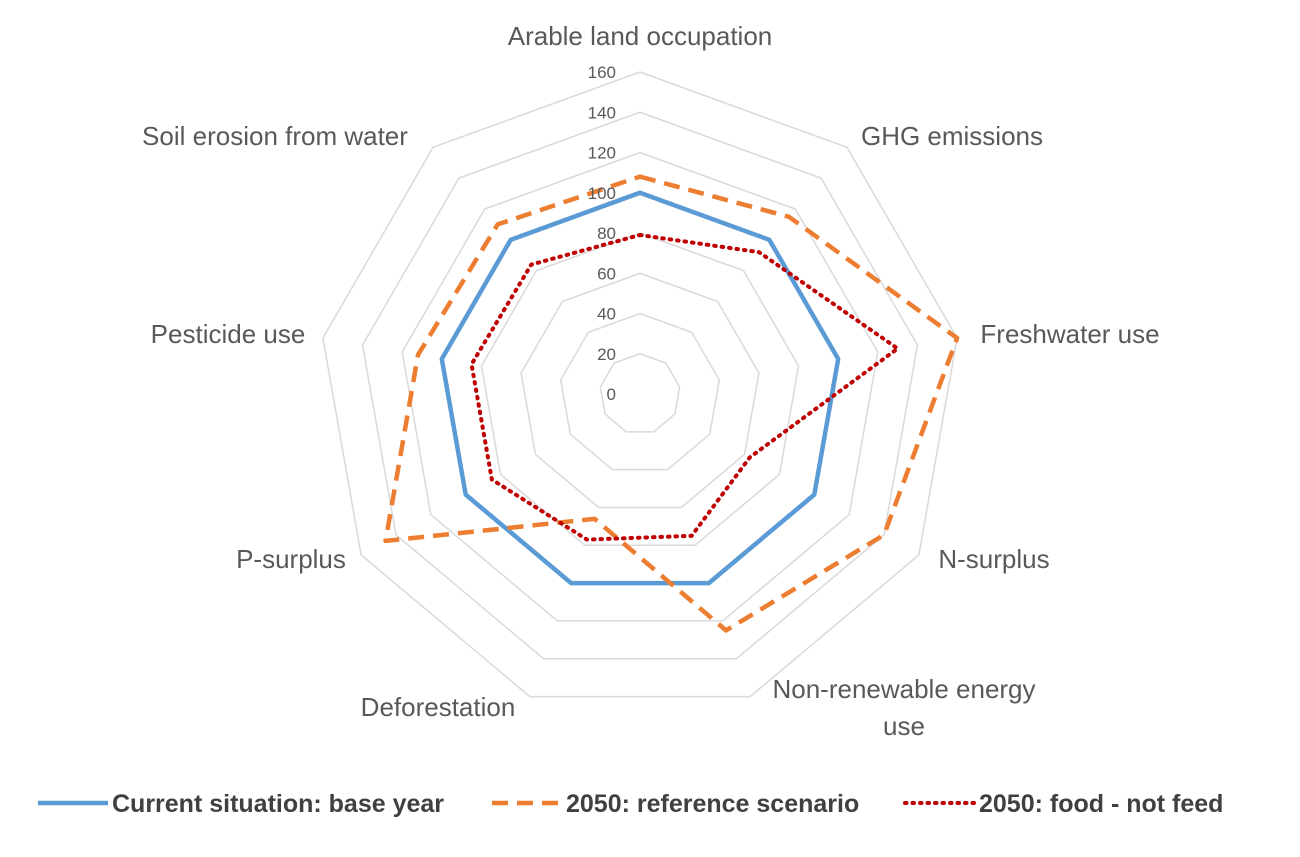  What do you see at coordinates (1101, 804) in the screenshot?
I see `legend-label: 2050: food - not feed` at bounding box center [1101, 804].